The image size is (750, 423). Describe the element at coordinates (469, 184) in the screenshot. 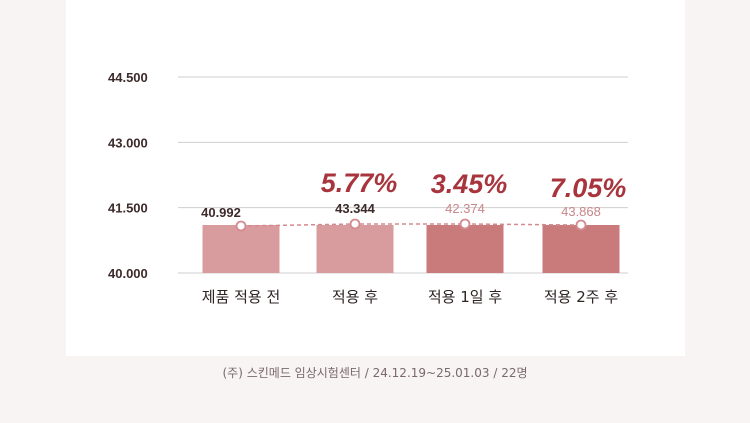

I see `percent-label: 3.45%` at that location.